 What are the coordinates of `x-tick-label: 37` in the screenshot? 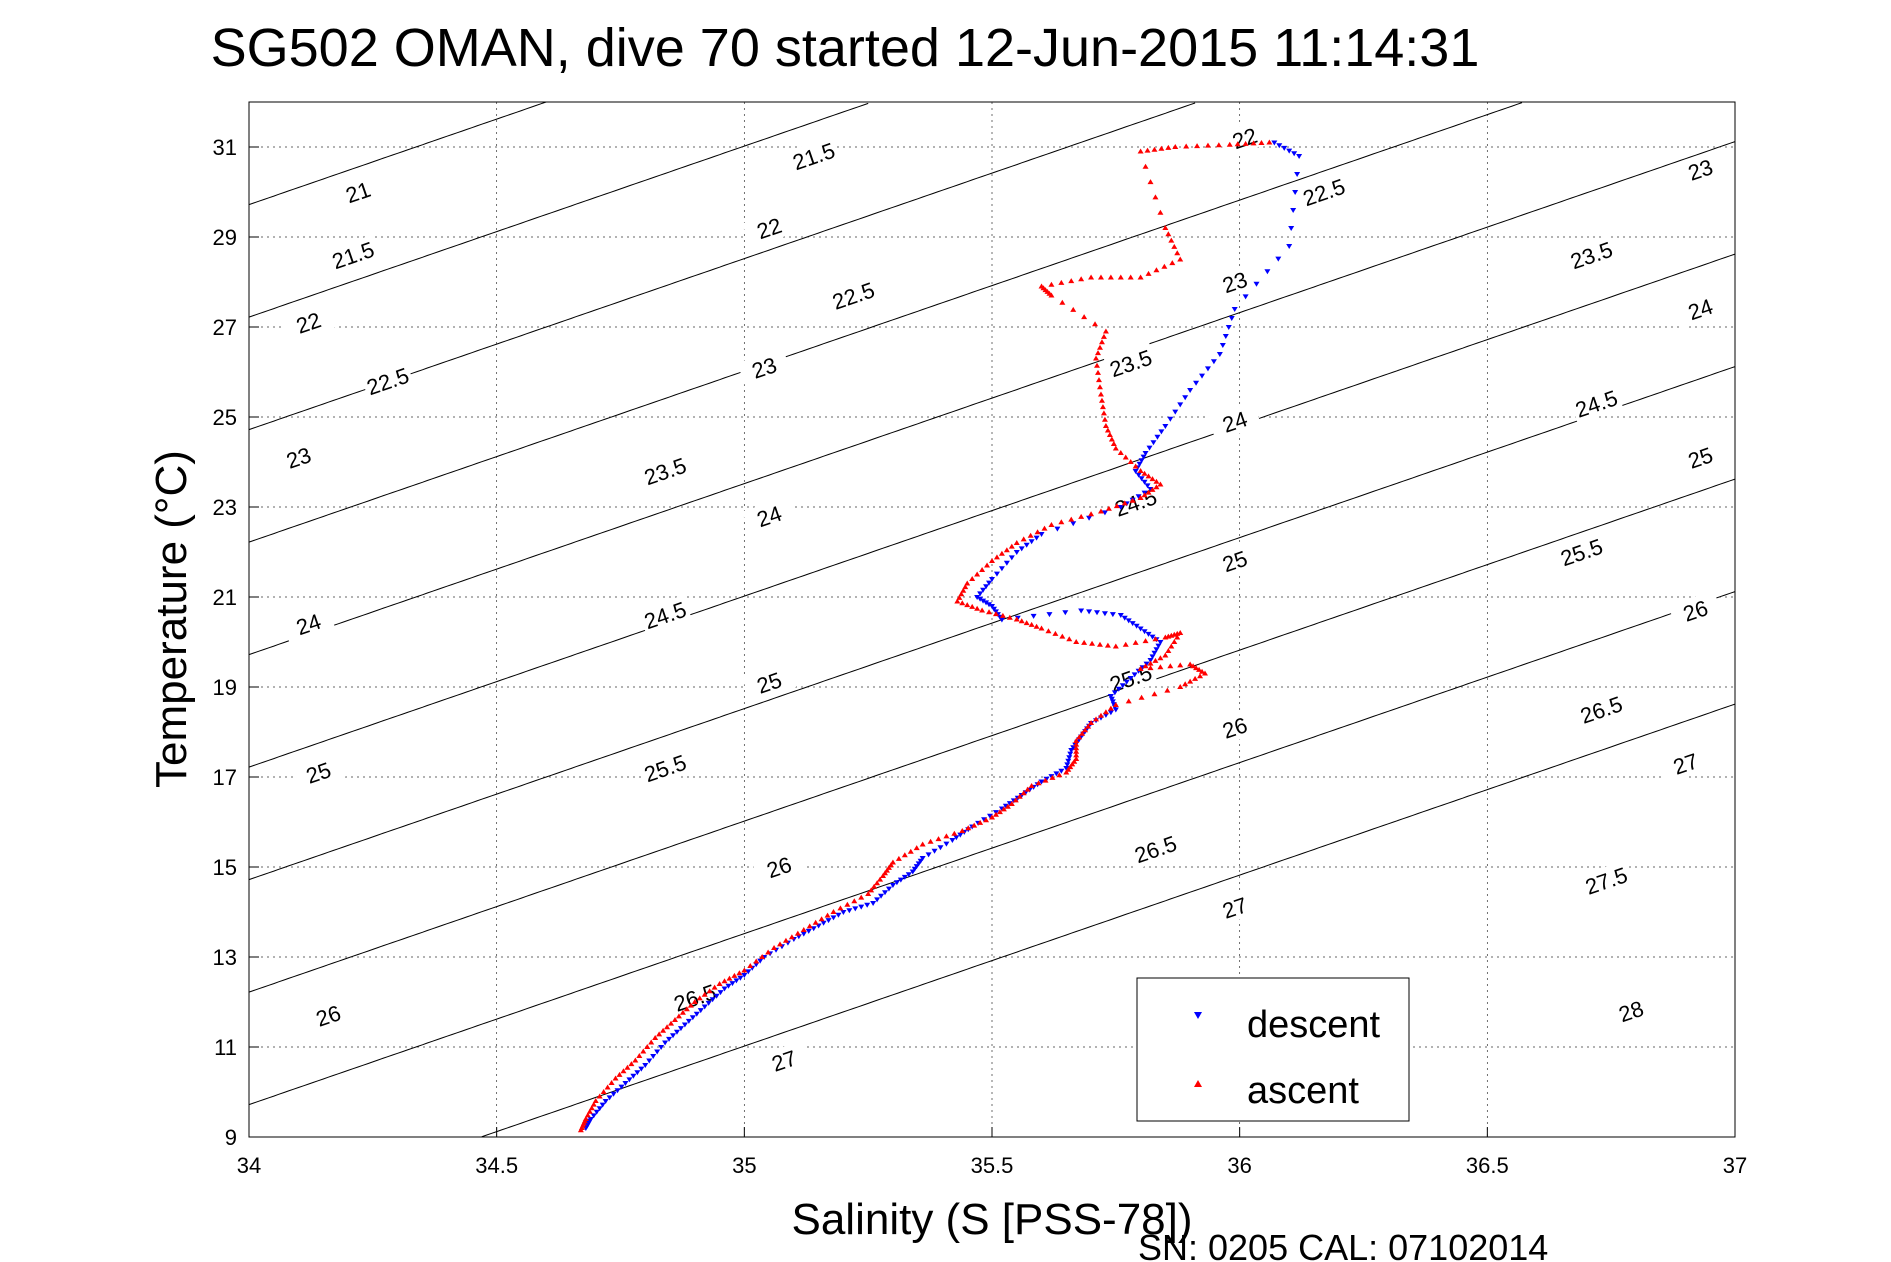 It's located at (1735, 1165).